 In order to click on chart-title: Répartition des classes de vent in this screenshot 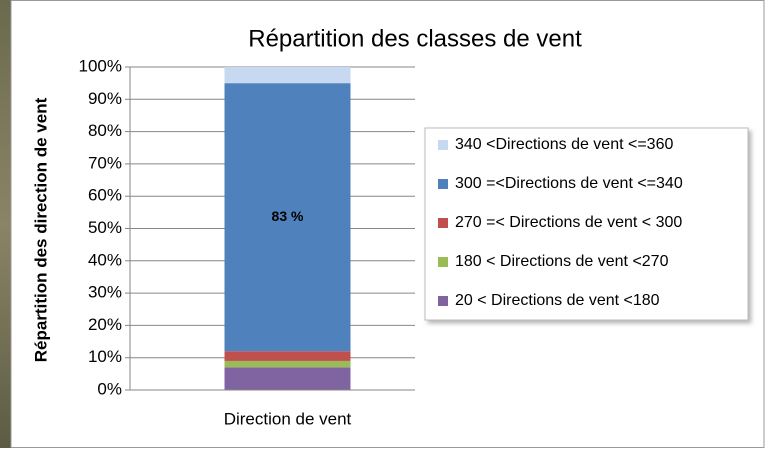, I will do `click(415, 38)`.